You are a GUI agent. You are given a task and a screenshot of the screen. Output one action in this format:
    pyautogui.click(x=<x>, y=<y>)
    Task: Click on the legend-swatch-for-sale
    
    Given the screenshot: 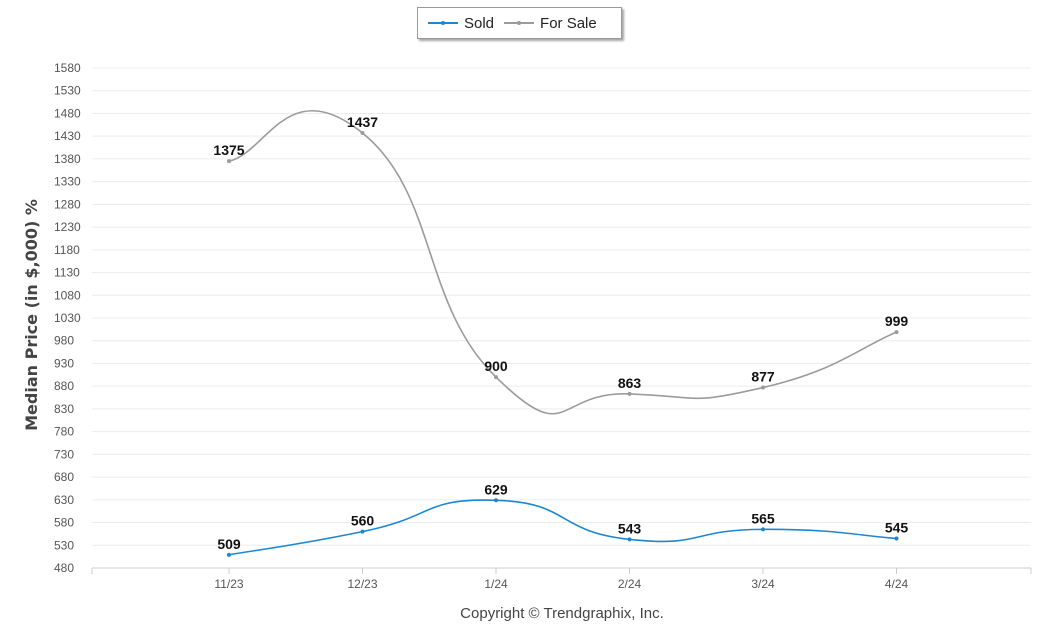 What is the action you would take?
    pyautogui.click(x=519, y=23)
    